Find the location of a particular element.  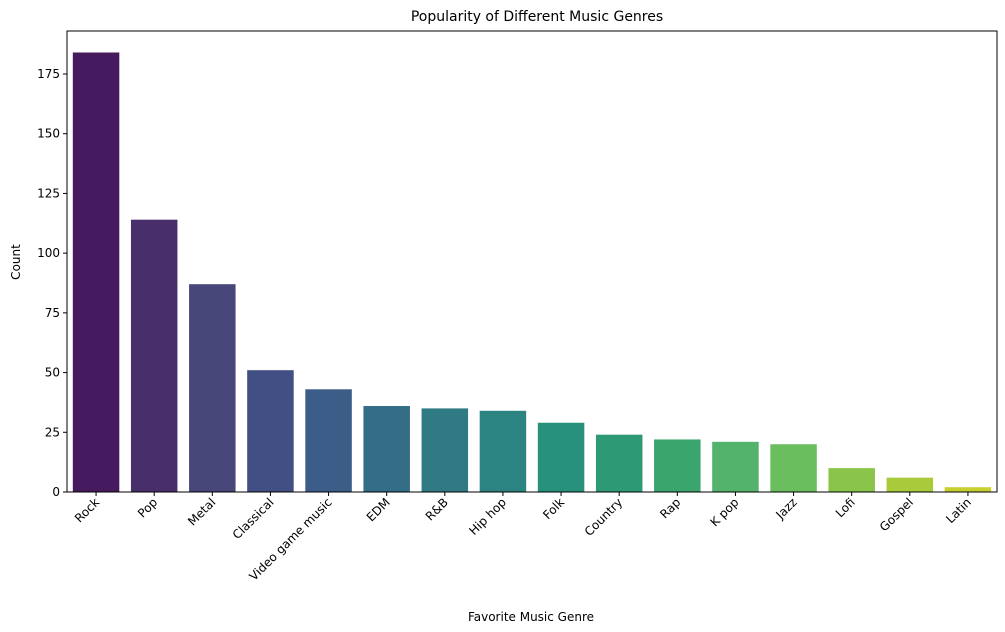

y-tick-label: 175 is located at coordinates (48, 74).